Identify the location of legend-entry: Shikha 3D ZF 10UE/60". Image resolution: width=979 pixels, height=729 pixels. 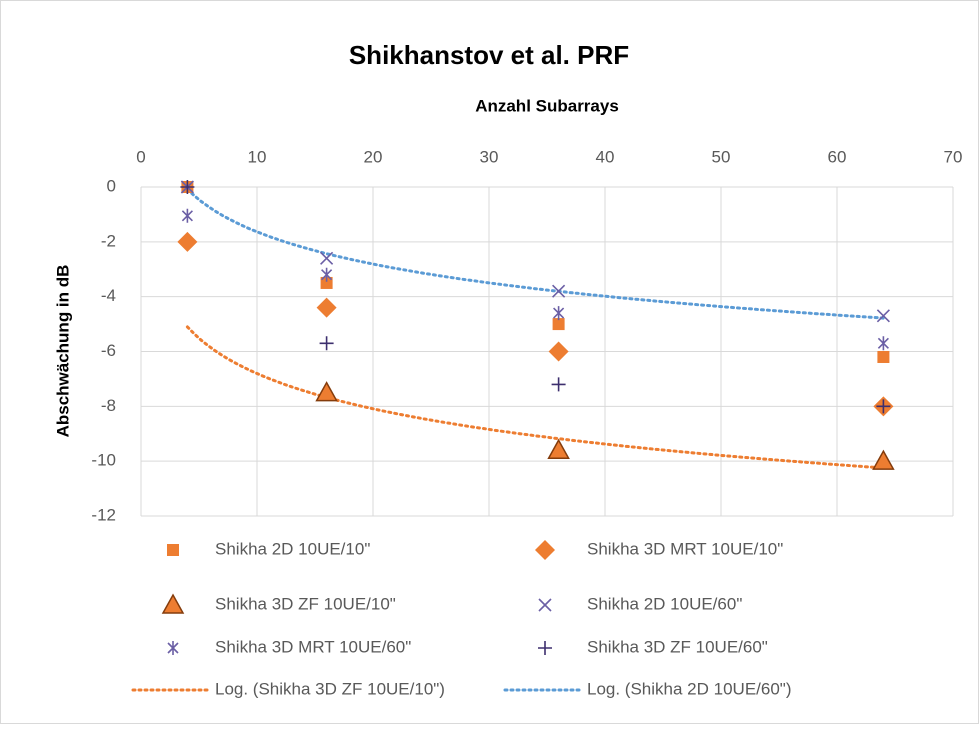
(653, 646).